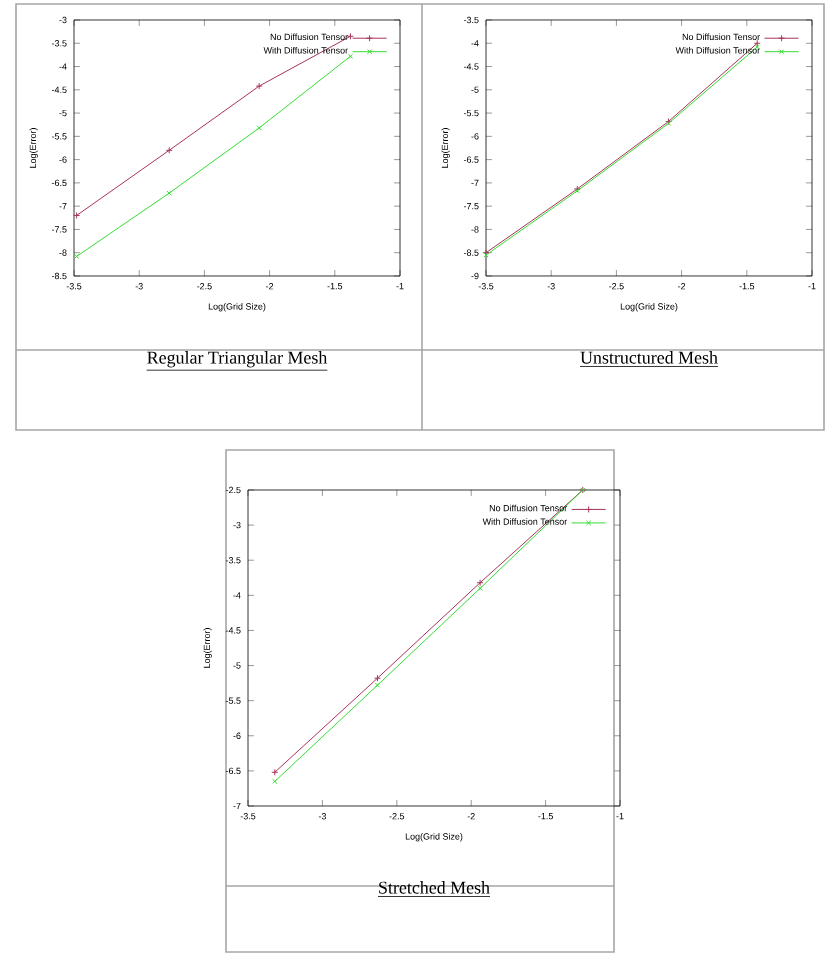  I want to click on text: Regular Triangular Mesh, so click(237, 359).